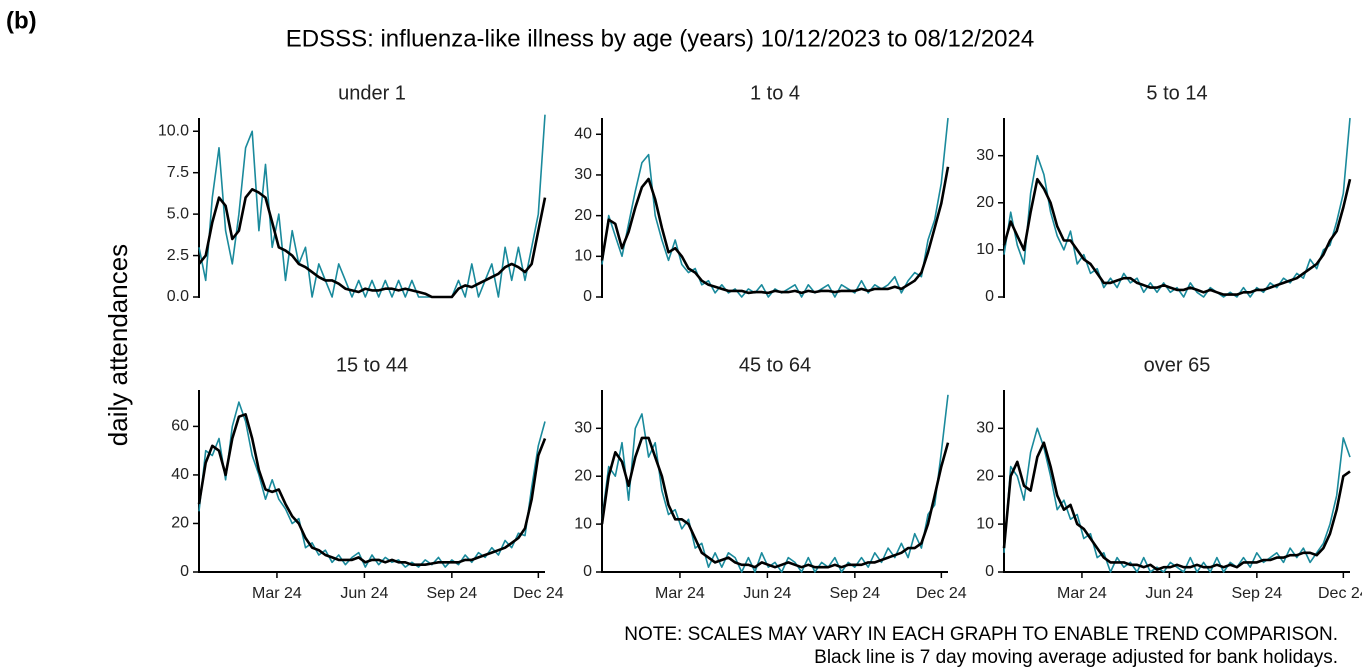 The image size is (1362, 669). I want to click on y-axis-label: daily attendances, so click(118, 345).